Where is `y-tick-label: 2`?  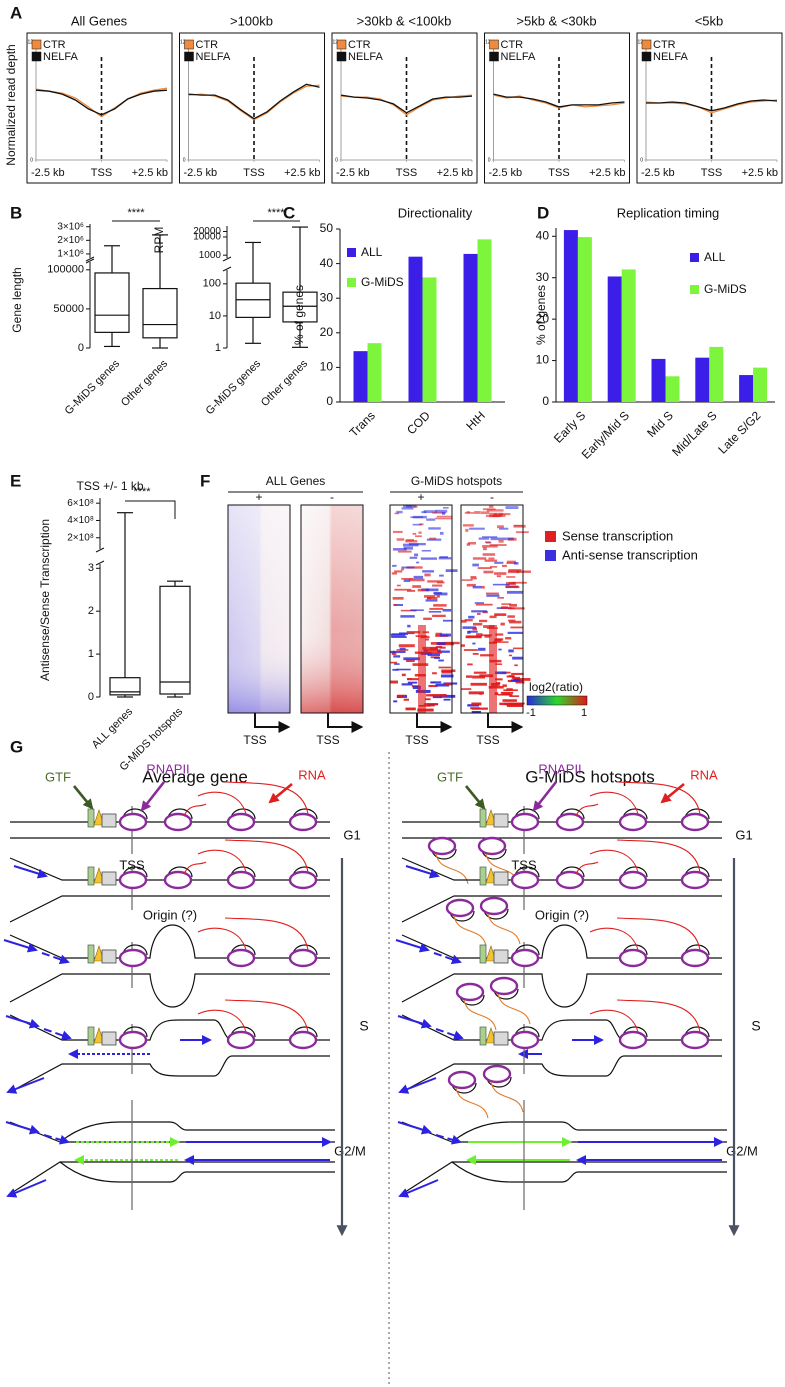
y-tick-label: 2 is located at coordinates (91, 611).